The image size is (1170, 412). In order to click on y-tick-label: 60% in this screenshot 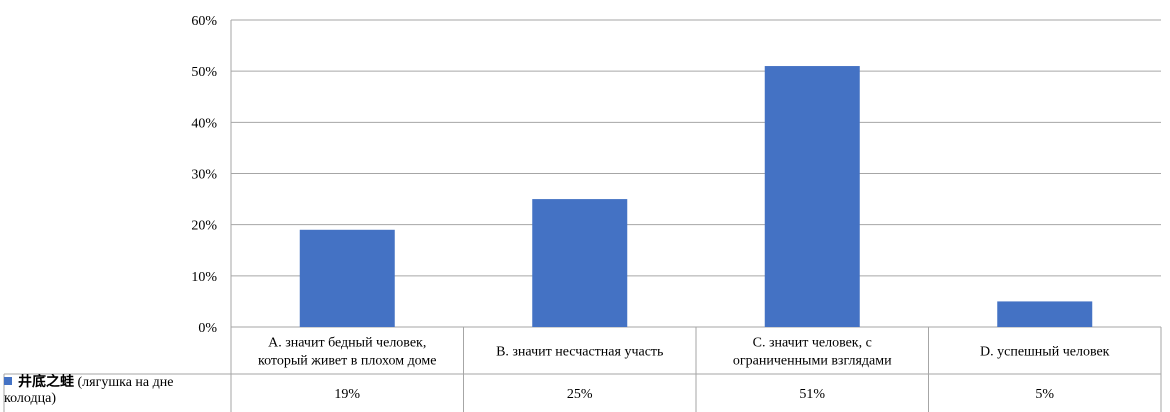, I will do `click(204, 21)`.